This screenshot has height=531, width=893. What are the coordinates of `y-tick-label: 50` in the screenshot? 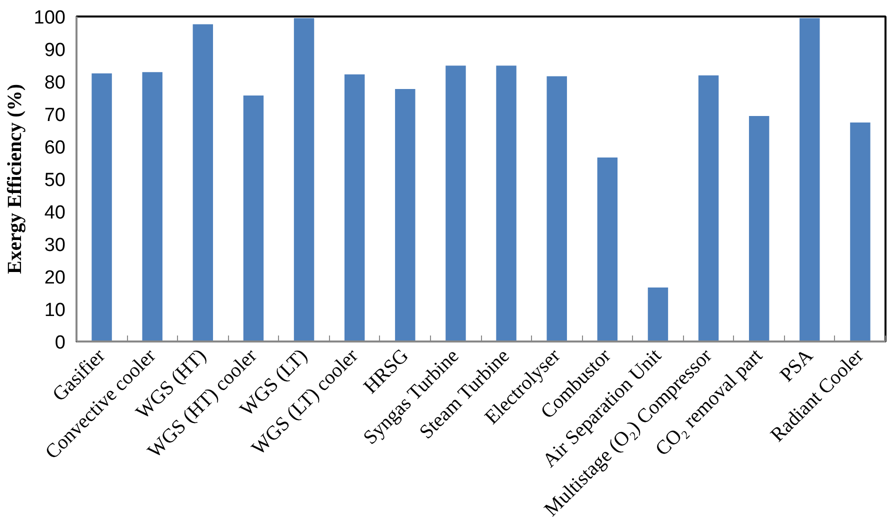 It's located at (55, 180).